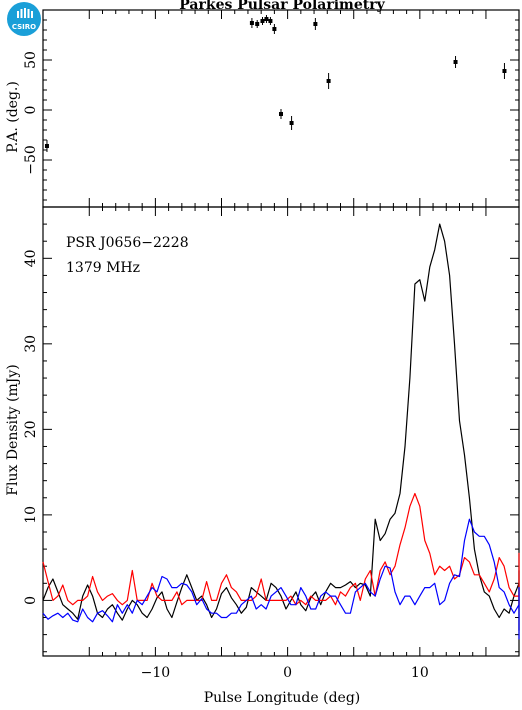 This screenshot has height=710, width=522. What do you see at coordinates (13, 117) in the screenshot?
I see `pa-axis-label: P.A. (deg.)` at bounding box center [13, 117].